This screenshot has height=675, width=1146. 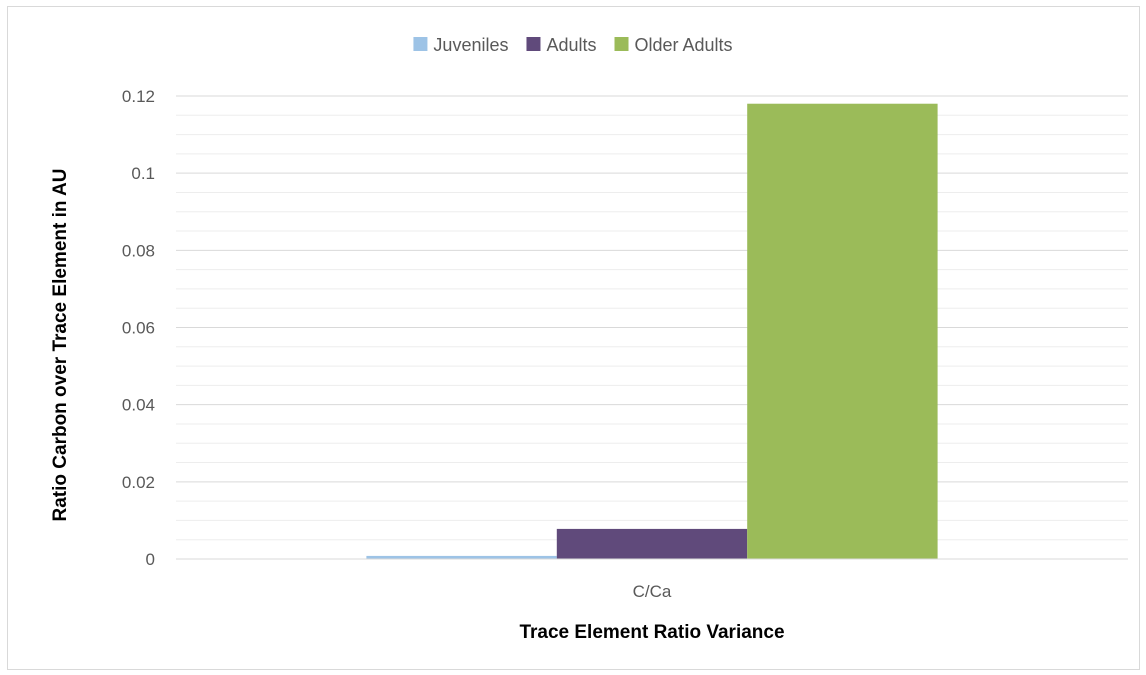 I want to click on y-tick-label: 0.06, so click(x=138, y=328).